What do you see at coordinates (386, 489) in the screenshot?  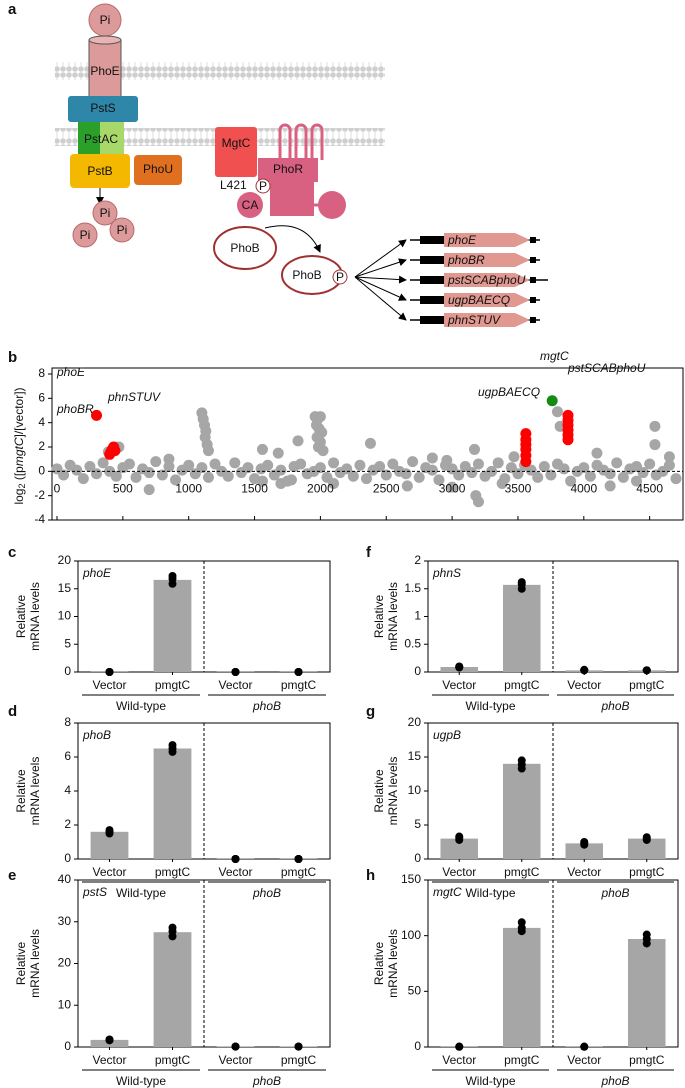 I see `x-tick-label: 2500` at bounding box center [386, 489].